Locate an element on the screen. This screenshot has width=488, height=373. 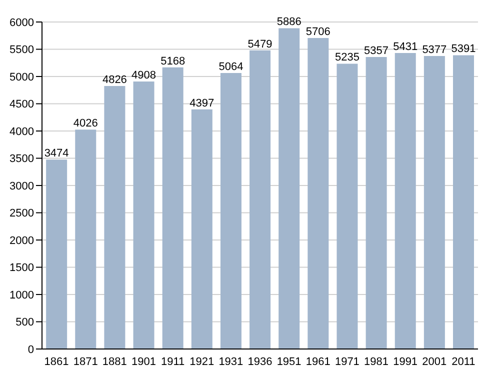
x-tick-label: 1921 is located at coordinates (202, 362).